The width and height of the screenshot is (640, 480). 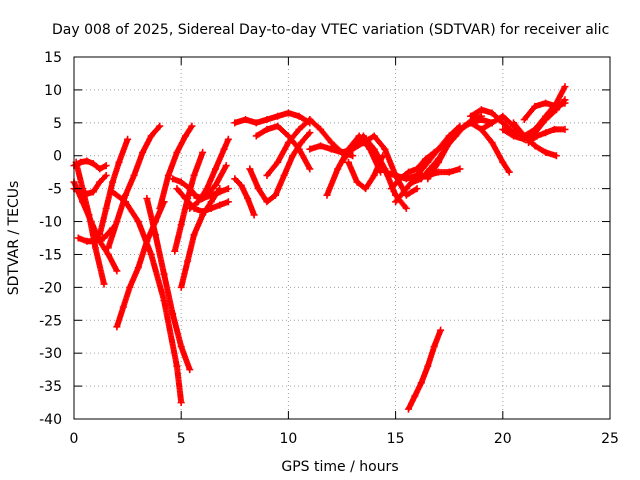 What do you see at coordinates (57, 124) in the screenshot?
I see `y-tick-label: 5` at bounding box center [57, 124].